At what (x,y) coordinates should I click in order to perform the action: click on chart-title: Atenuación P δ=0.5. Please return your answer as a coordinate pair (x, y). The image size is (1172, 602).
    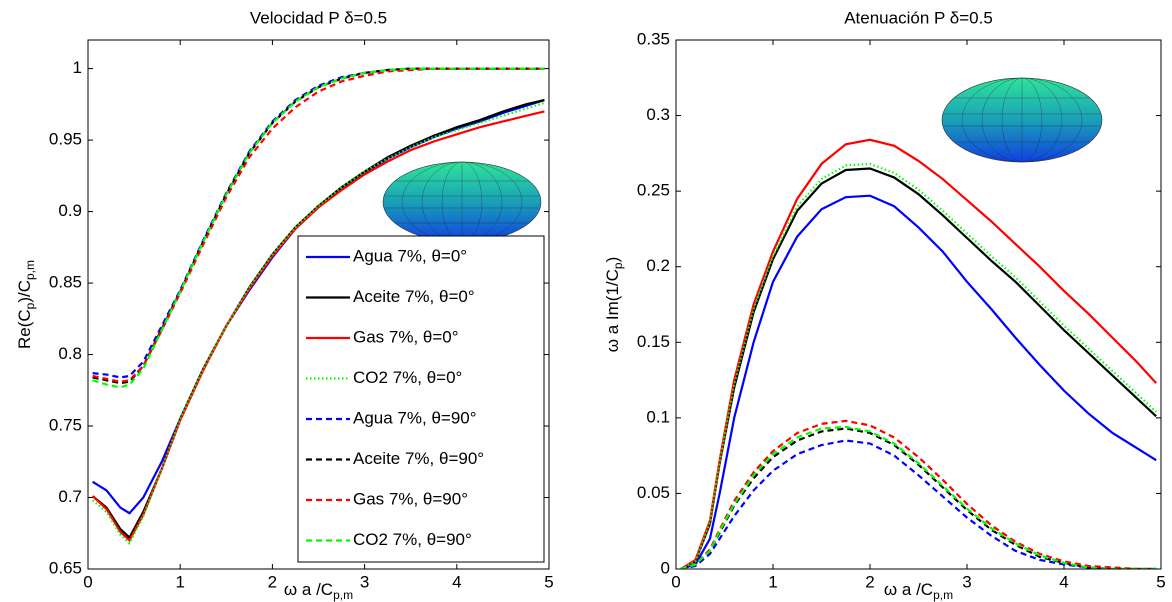
    Looking at the image, I should click on (918, 17).